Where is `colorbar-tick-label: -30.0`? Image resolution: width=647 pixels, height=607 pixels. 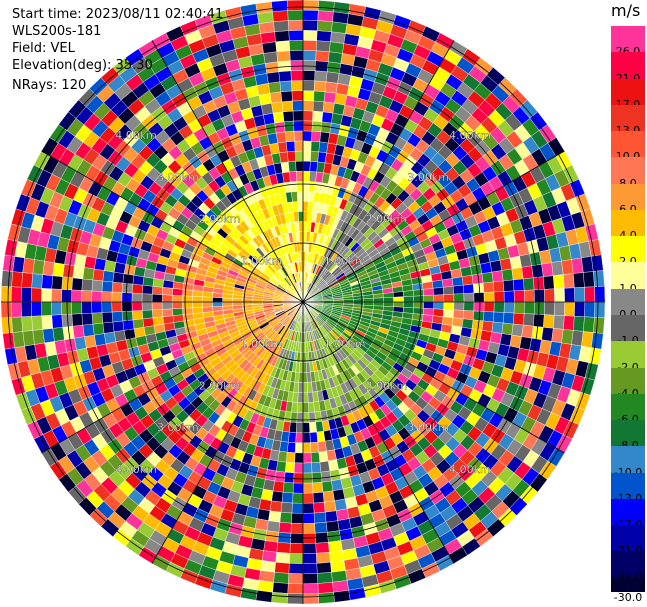
colorbar-tick-label: -30.0 is located at coordinates (628, 598).